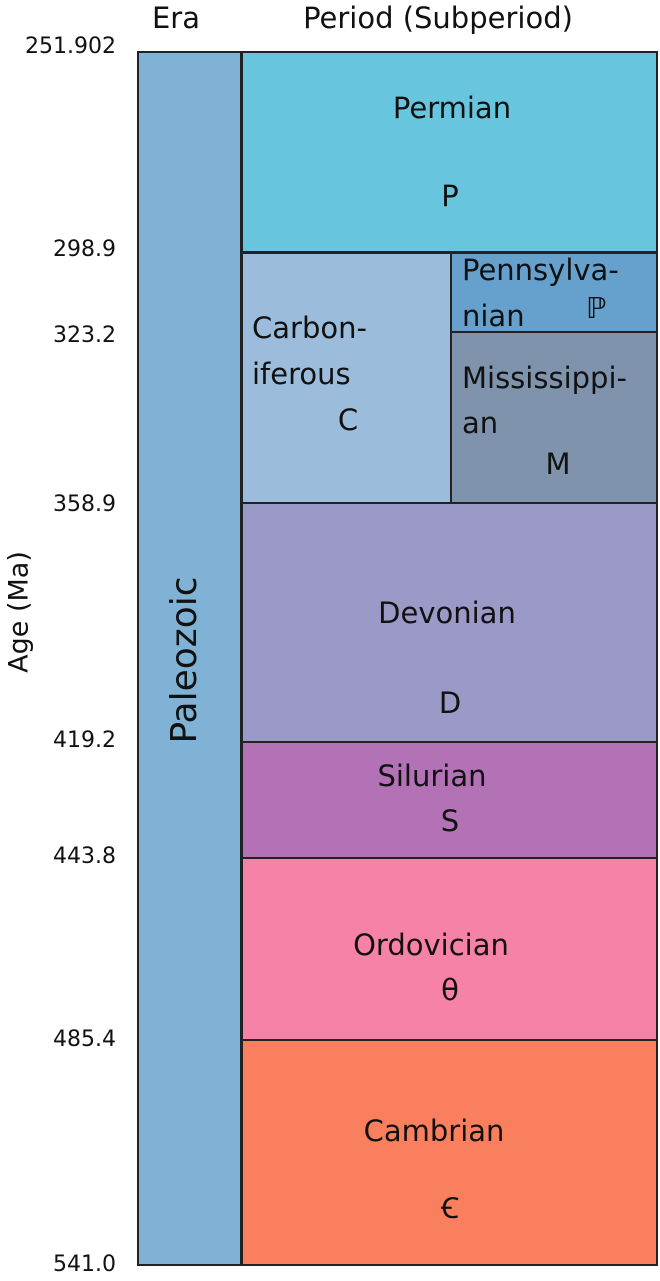 This screenshot has height=1281, width=660. What do you see at coordinates (450, 703) in the screenshot?
I see `period-symbol: D` at bounding box center [450, 703].